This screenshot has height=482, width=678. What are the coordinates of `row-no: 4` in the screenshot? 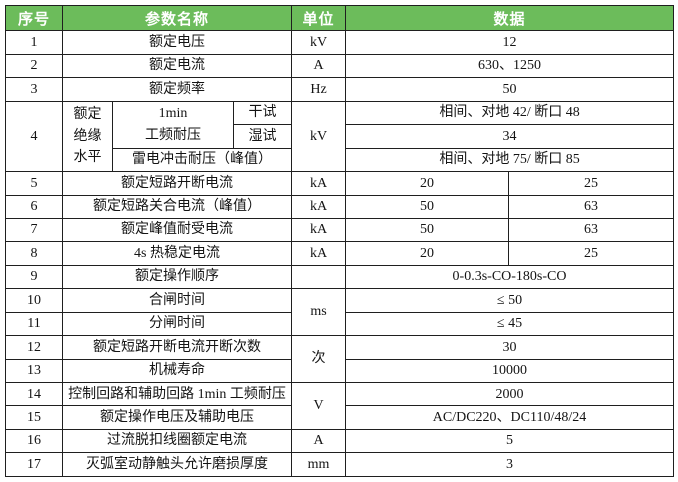 It's located at (34, 136).